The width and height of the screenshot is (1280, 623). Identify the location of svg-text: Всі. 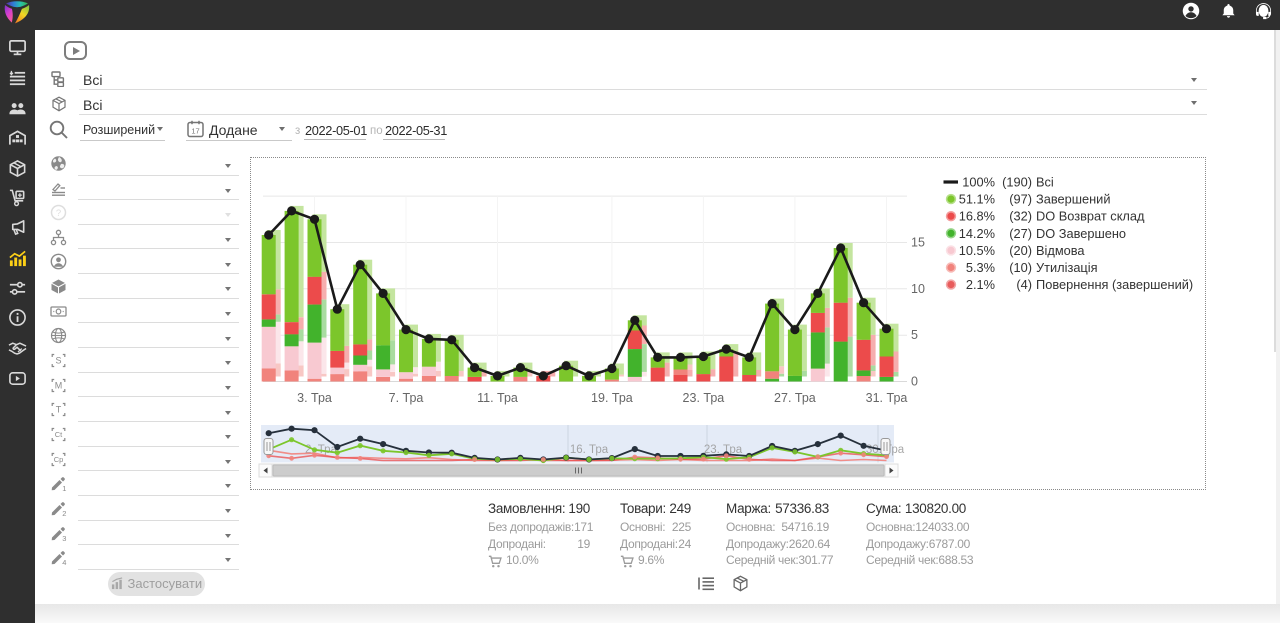
(1045, 182).